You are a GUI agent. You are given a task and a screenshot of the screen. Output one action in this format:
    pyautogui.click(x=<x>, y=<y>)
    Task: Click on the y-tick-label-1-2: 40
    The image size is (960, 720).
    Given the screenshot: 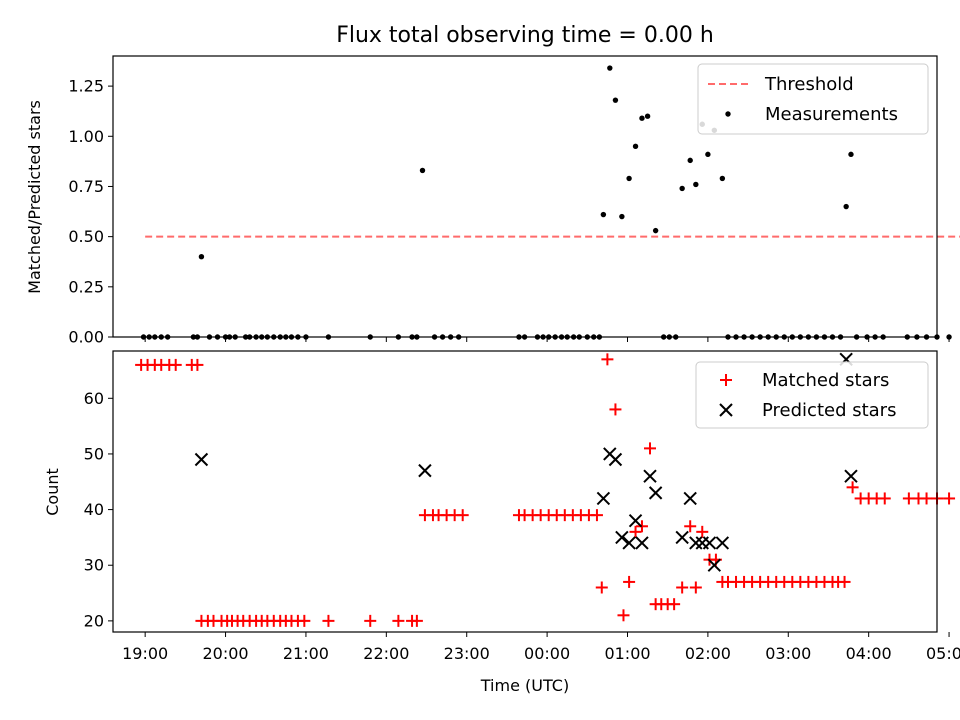 What is the action you would take?
    pyautogui.click(x=94, y=509)
    